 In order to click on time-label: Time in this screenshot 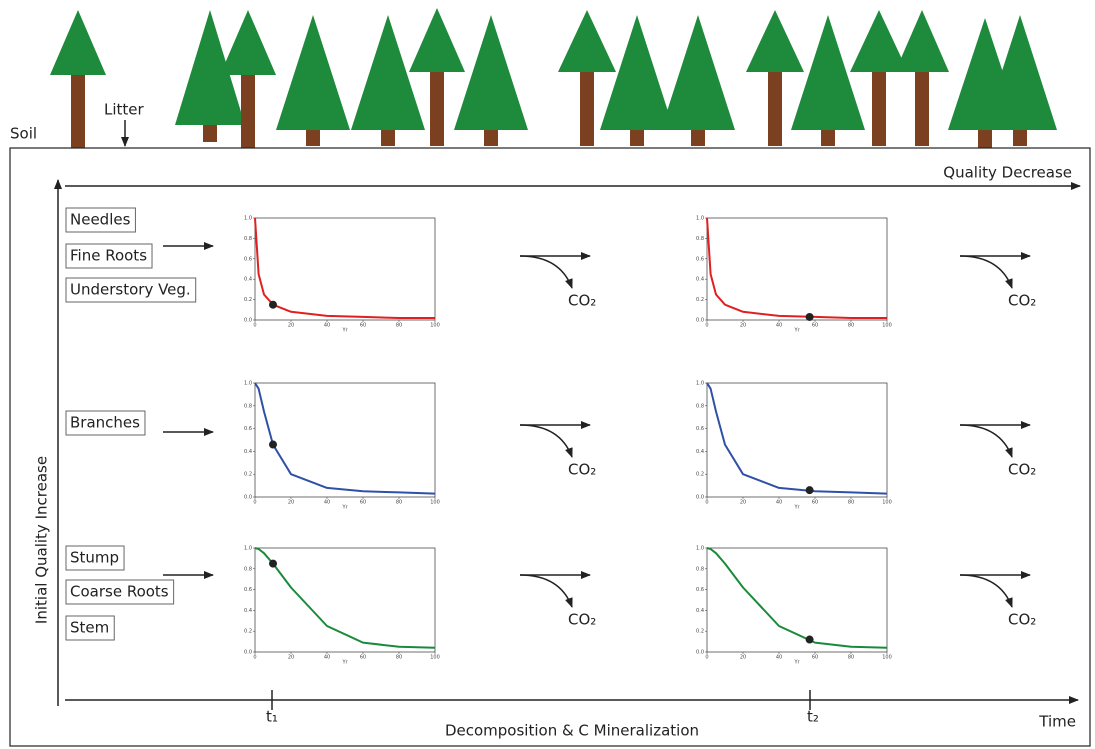, I will do `click(1057, 722)`.